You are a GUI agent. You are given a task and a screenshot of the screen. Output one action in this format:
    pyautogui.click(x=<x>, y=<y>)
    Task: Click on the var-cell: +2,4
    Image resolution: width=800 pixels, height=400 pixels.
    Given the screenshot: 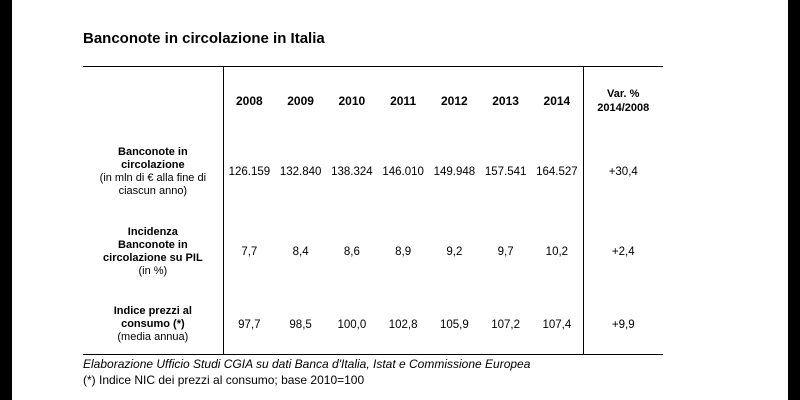 What is the action you would take?
    pyautogui.click(x=622, y=252)
    